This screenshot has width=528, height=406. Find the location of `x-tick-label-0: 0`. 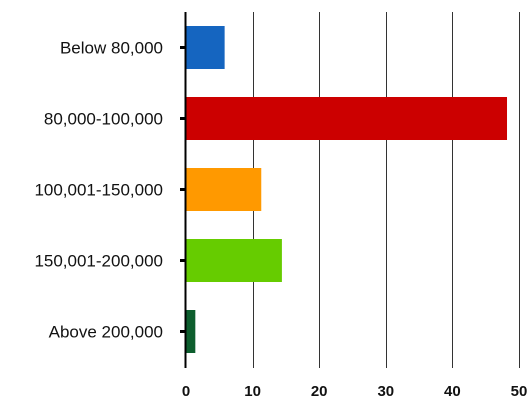

x-tick-label-0: 0 is located at coordinates (186, 391).